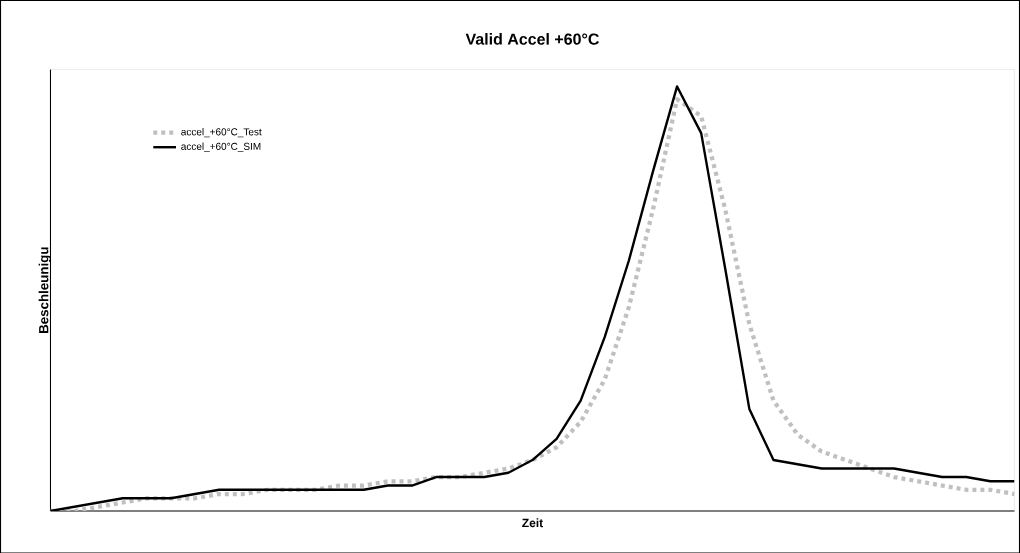 Image resolution: width=1020 pixels, height=553 pixels. Describe the element at coordinates (45, 290) in the screenshot. I see `y-axis-title: Beschleunigu` at that location.